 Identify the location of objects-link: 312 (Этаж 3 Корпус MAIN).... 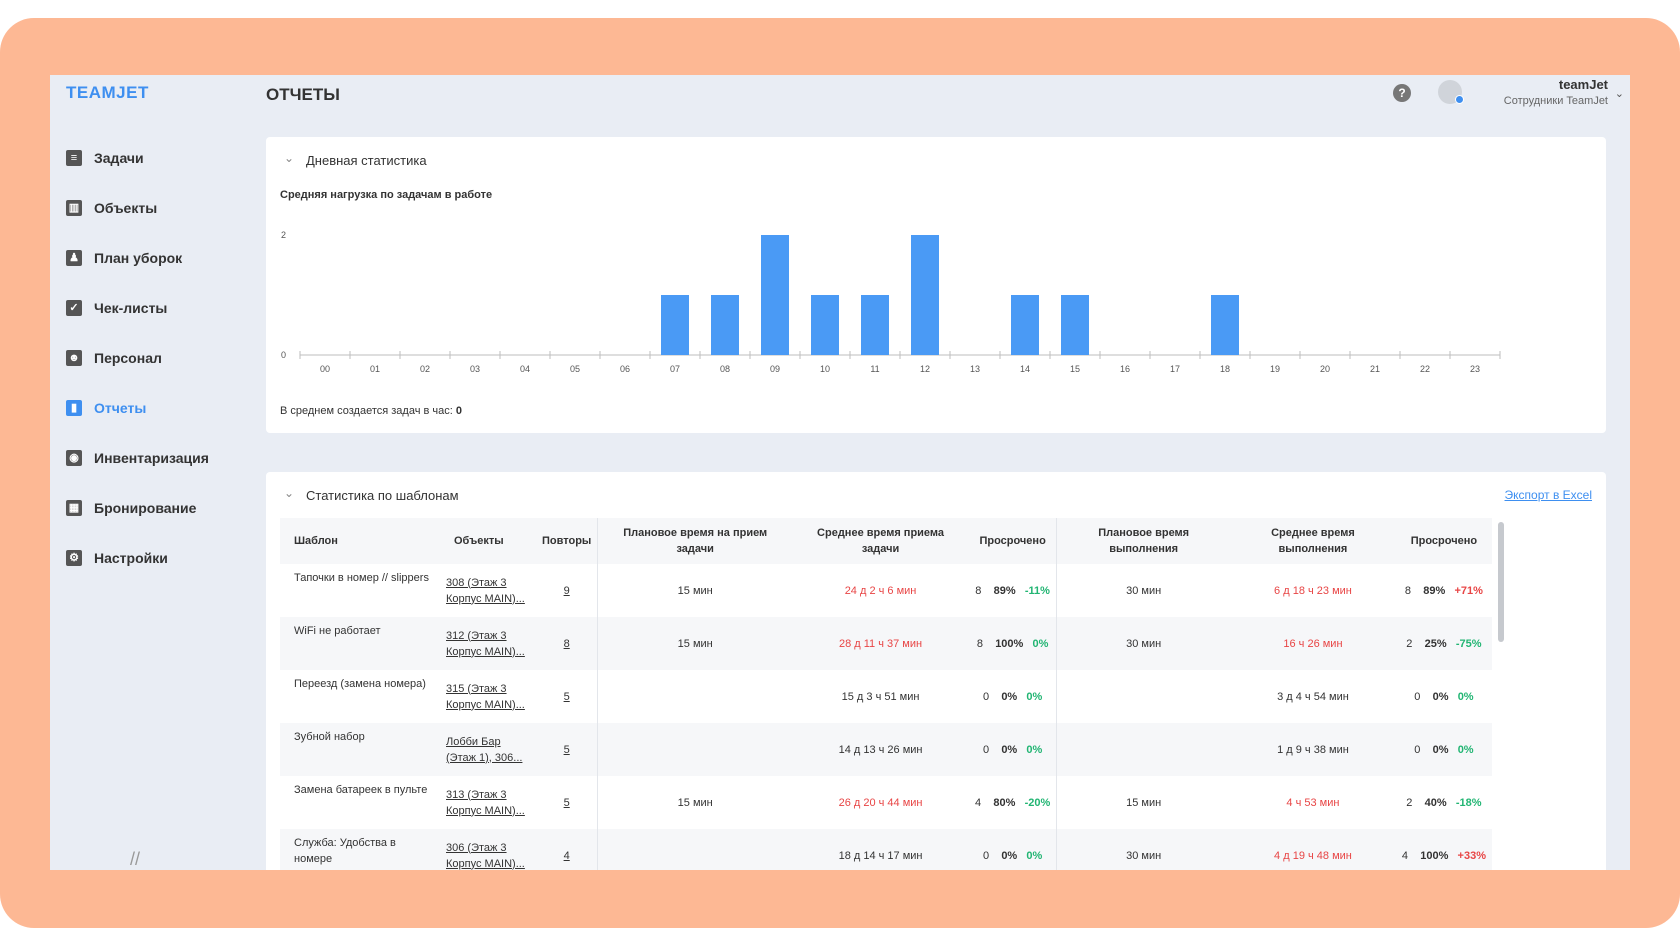
(485, 643).